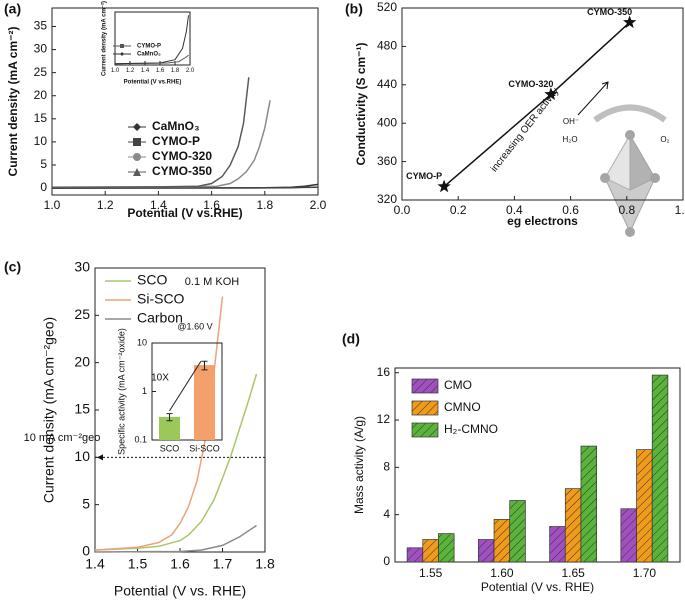 Image resolution: width=685 pixels, height=602 pixels. I want to click on panel-label: (c), so click(12, 267).